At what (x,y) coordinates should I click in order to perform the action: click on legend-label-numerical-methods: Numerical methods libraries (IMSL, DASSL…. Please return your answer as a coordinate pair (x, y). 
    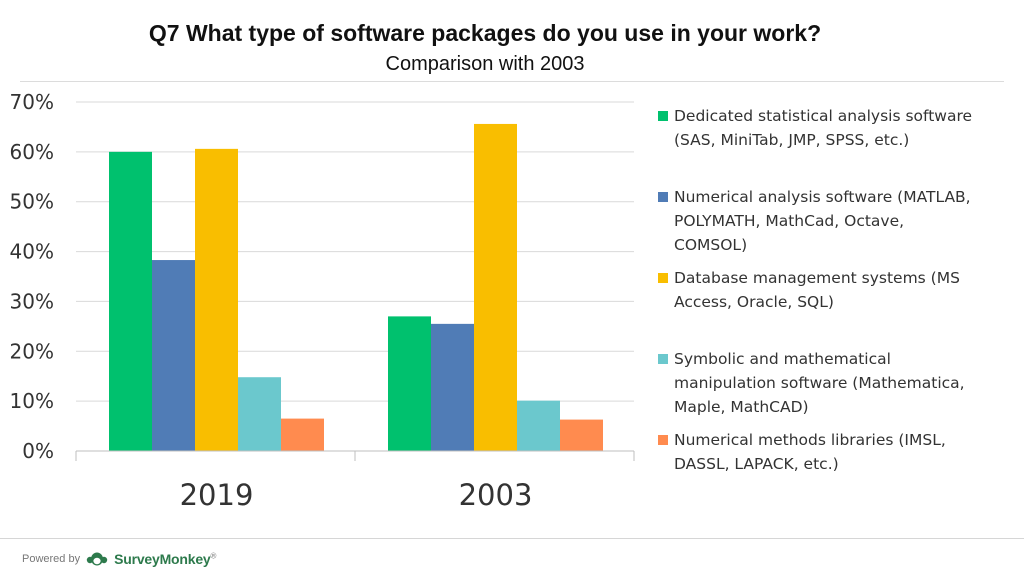
    Looking at the image, I should click on (810, 452).